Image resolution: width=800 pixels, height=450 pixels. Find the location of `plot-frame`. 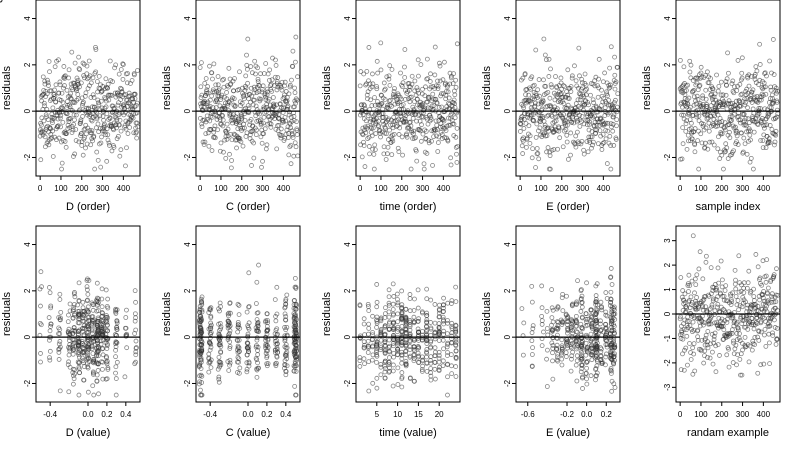

plot-frame is located at coordinates (568, 314).